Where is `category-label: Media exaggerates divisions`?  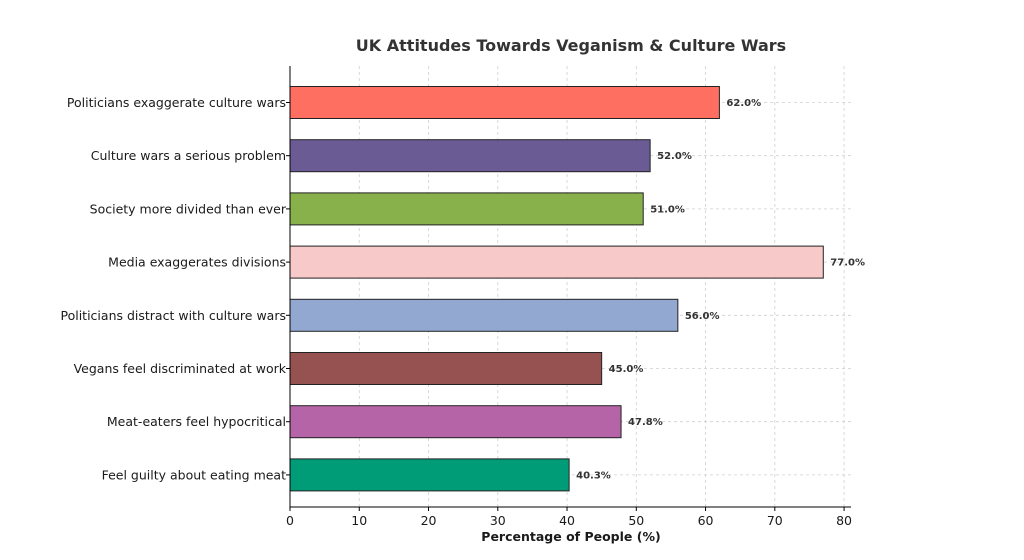
category-label: Media exaggerates divisions is located at coordinates (197, 262).